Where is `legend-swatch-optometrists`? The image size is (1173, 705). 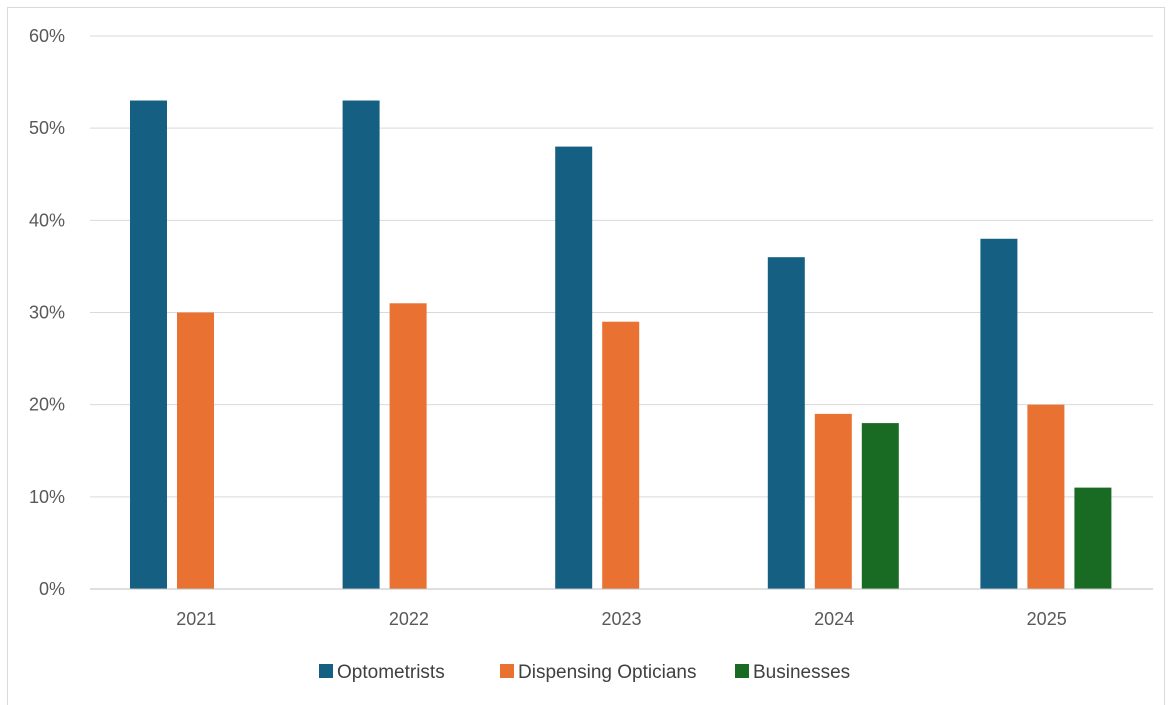 legend-swatch-optometrists is located at coordinates (326, 671).